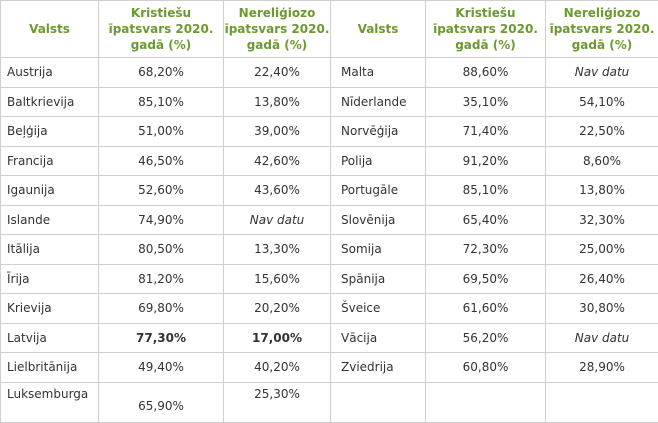  I want to click on value-cell: 69,80%, so click(161, 309).